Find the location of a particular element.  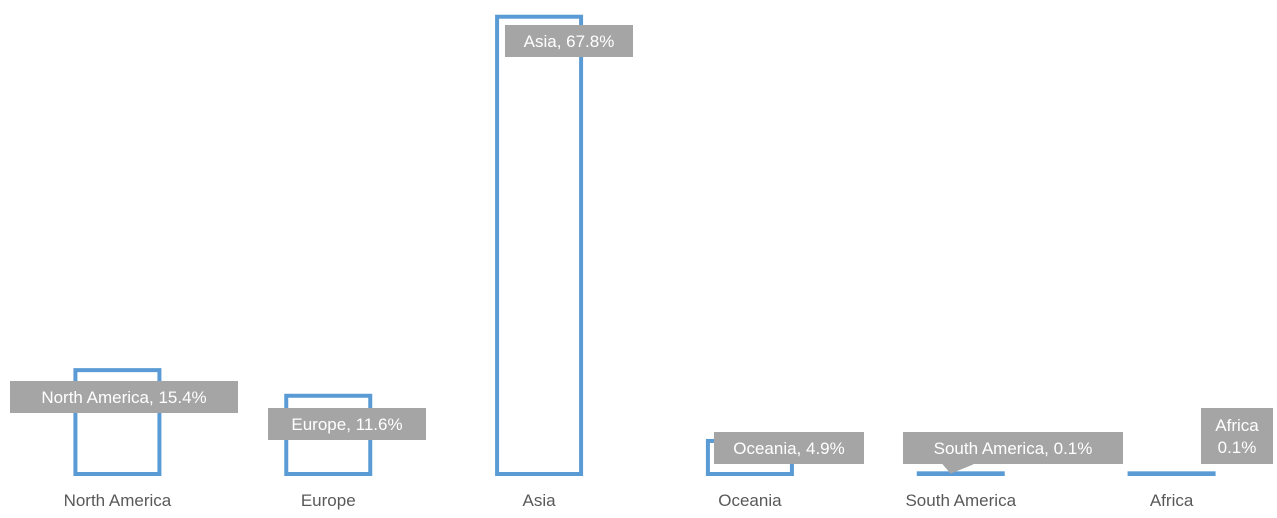

bar-africa is located at coordinates (1172, 473).